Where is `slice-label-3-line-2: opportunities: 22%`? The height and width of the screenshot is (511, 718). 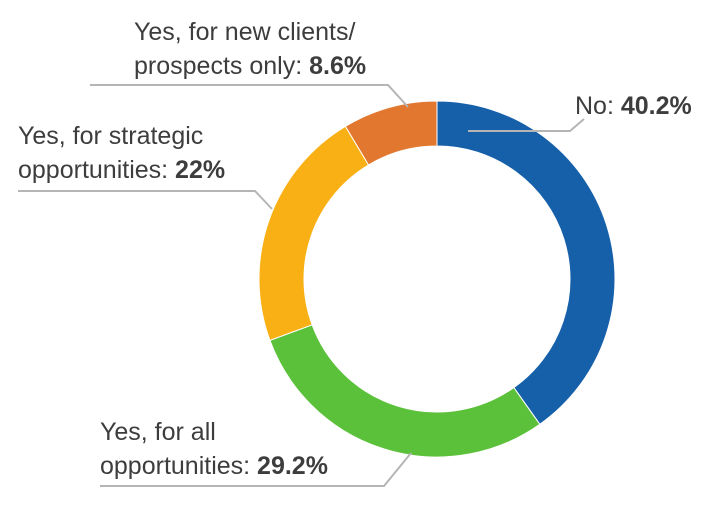 slice-label-3-line-2: opportunities: 22% is located at coordinates (121, 170).